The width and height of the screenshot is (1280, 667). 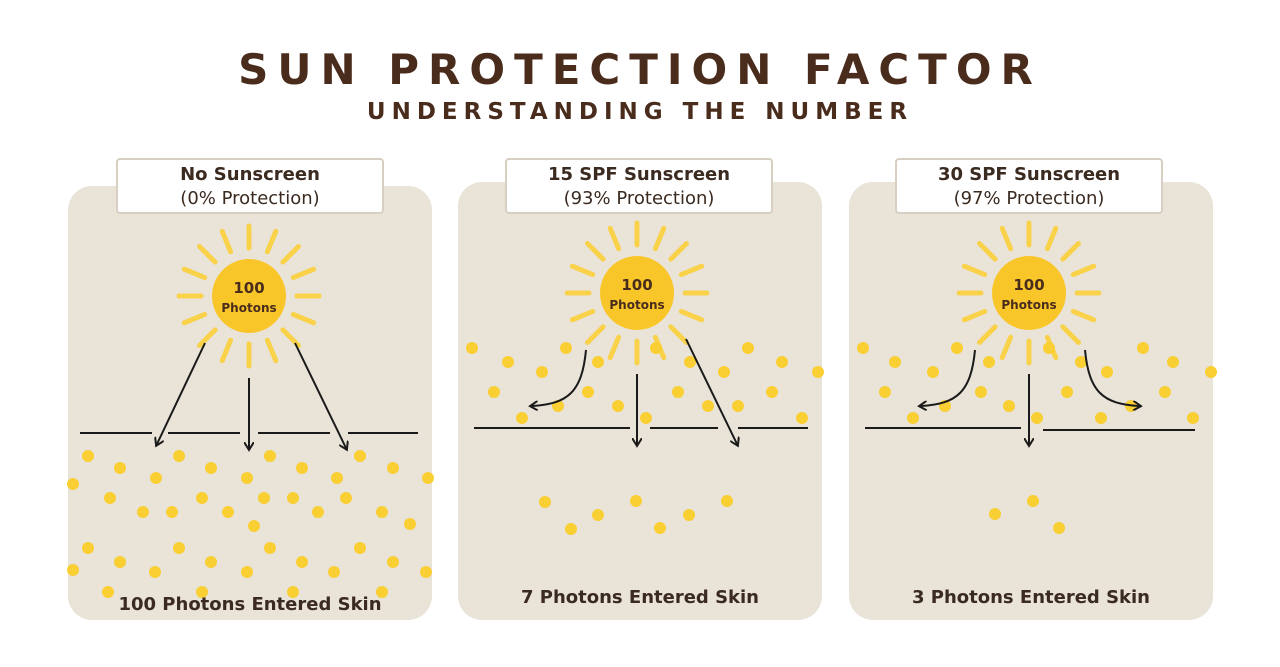 I want to click on panel-protection: (0% Protection), so click(x=250, y=198).